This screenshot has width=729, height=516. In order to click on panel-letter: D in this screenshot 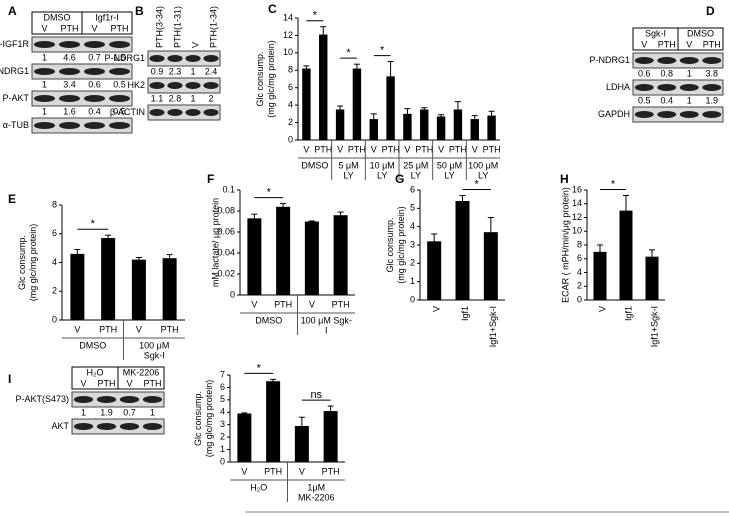, I will do `click(710, 11)`.